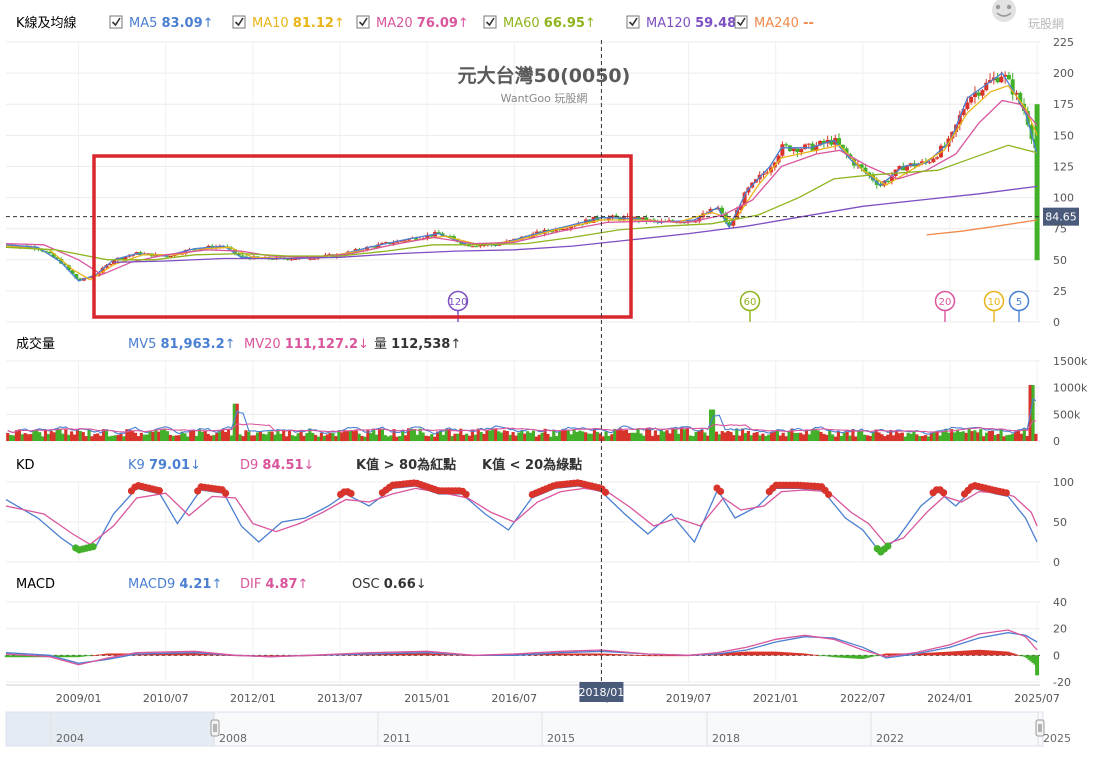 This screenshot has height=778, width=1096. What do you see at coordinates (239, 22) in the screenshot?
I see `legend-item-ma10-checkbox` at bounding box center [239, 22].